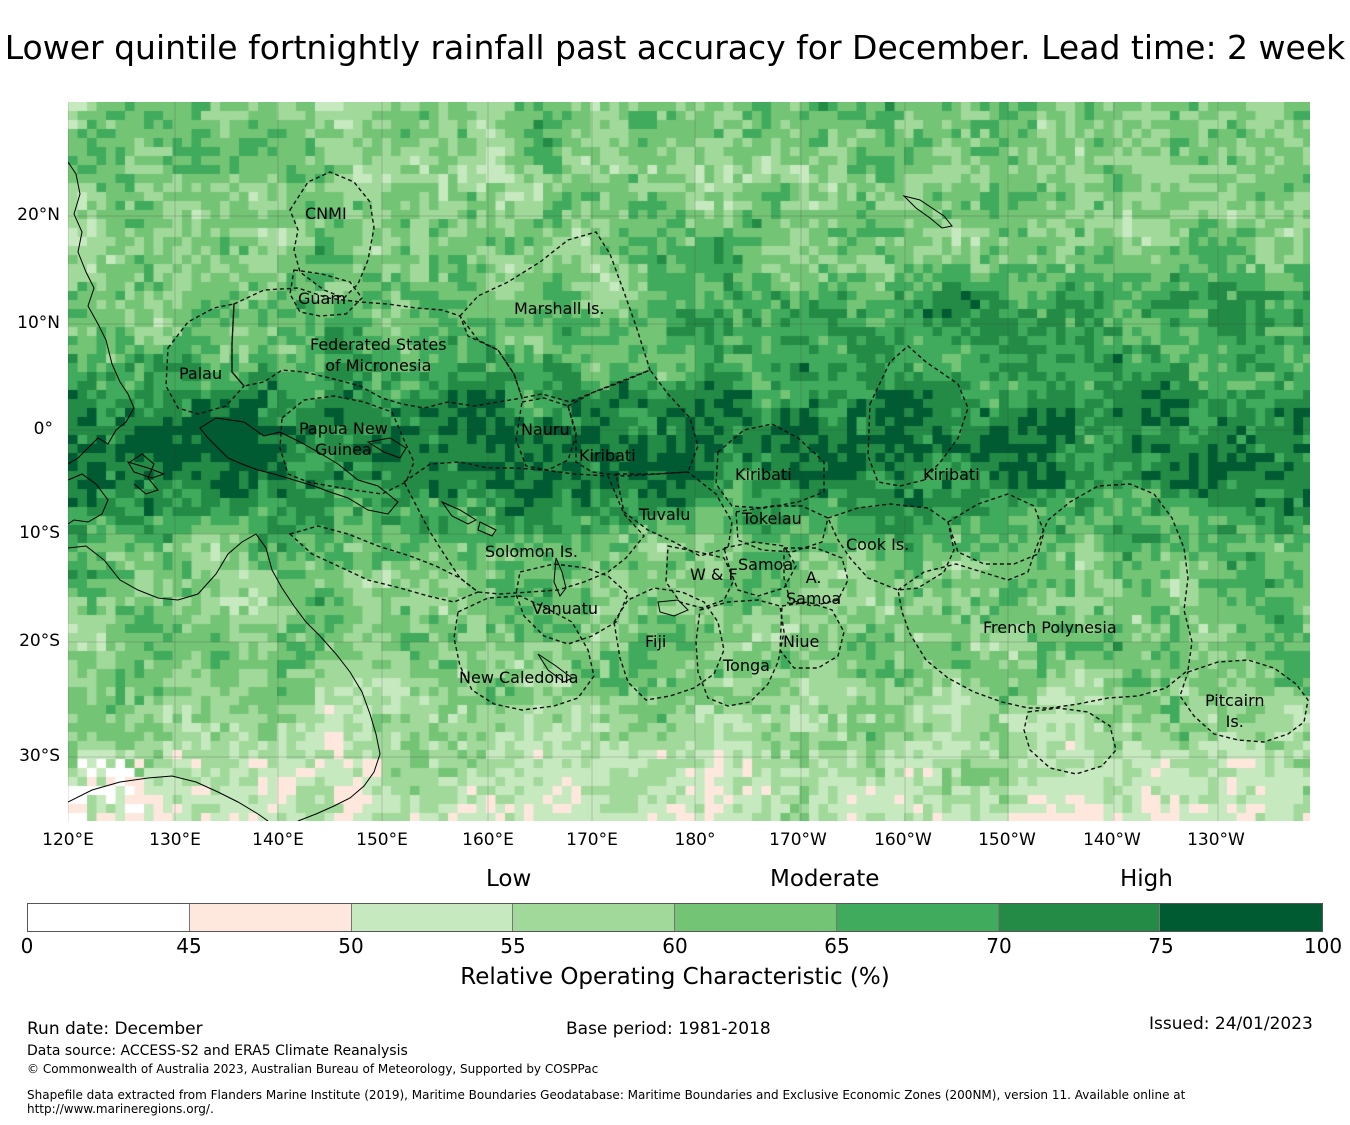 The image size is (1350, 1125). I want to click on eez-pitcairn, so click(1244, 701).